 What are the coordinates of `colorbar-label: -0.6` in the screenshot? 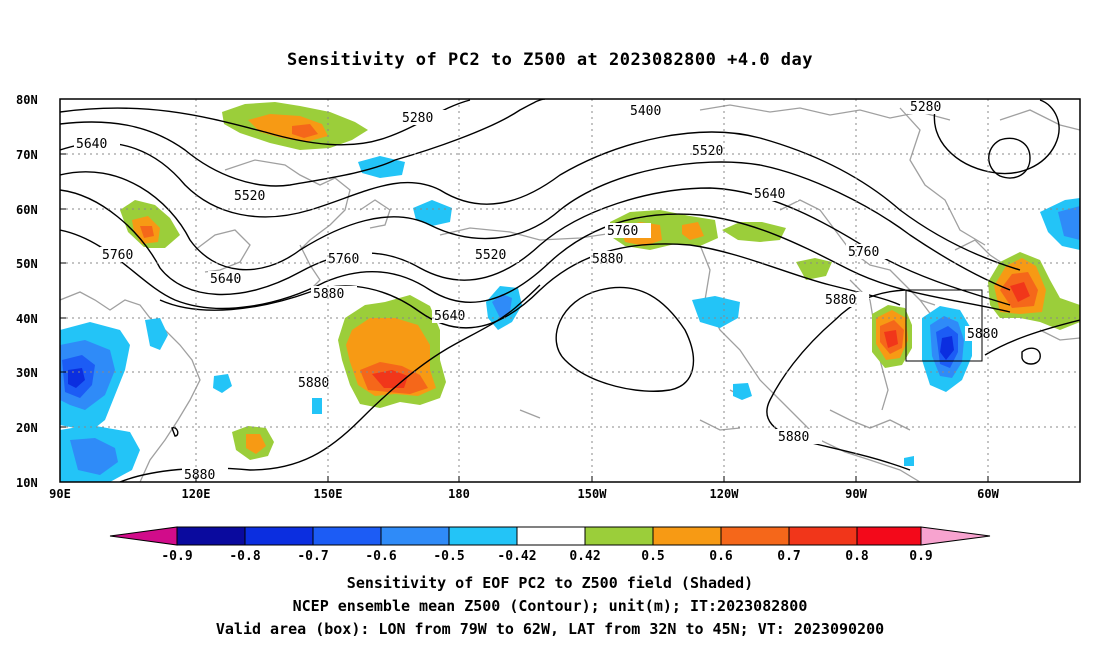 It's located at (380, 556).